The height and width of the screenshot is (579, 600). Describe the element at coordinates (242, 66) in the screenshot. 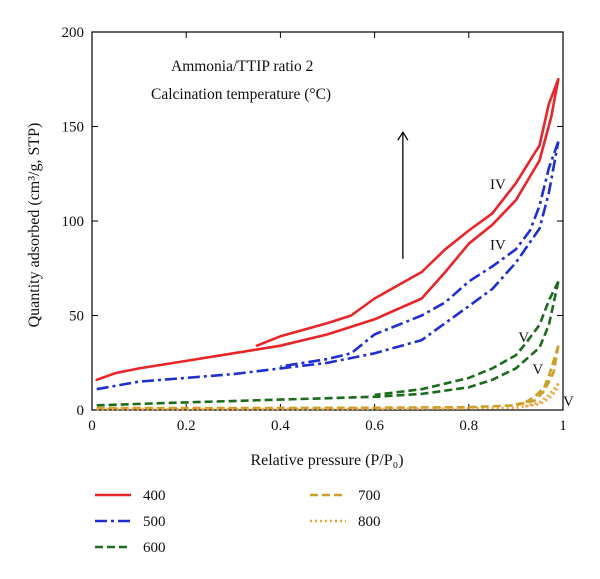

I see `annotation-line-1: Ammonia/TTIP ratio 2` at that location.